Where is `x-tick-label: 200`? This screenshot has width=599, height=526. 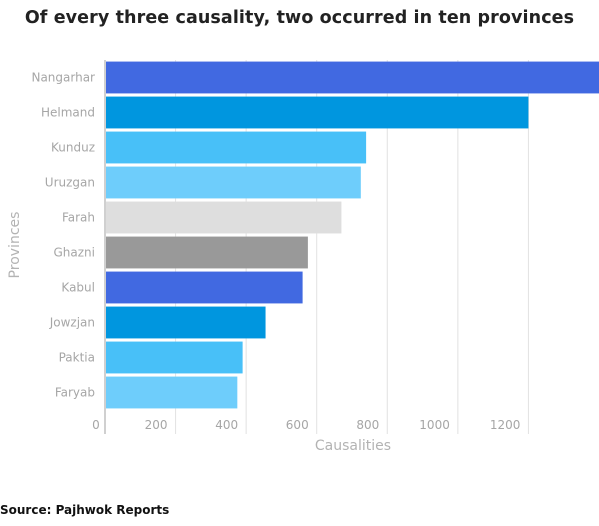 x-tick-label: 200 is located at coordinates (156, 425).